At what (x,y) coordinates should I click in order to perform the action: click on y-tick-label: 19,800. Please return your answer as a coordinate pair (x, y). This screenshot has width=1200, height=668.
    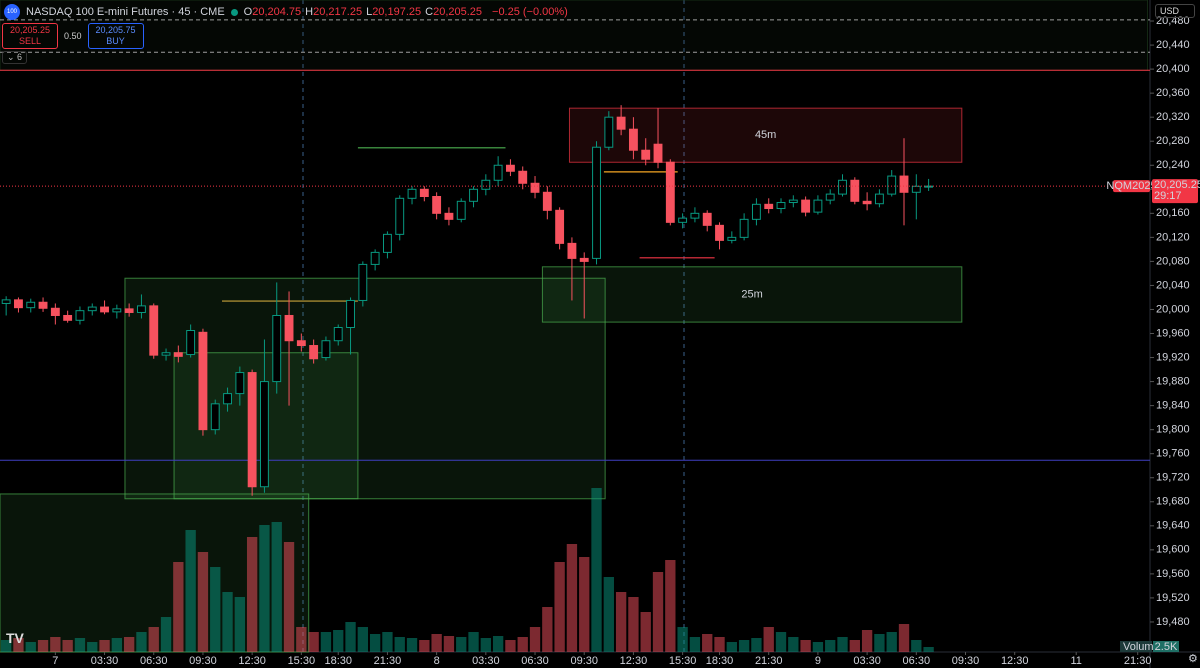
    Looking at the image, I should click on (1173, 430).